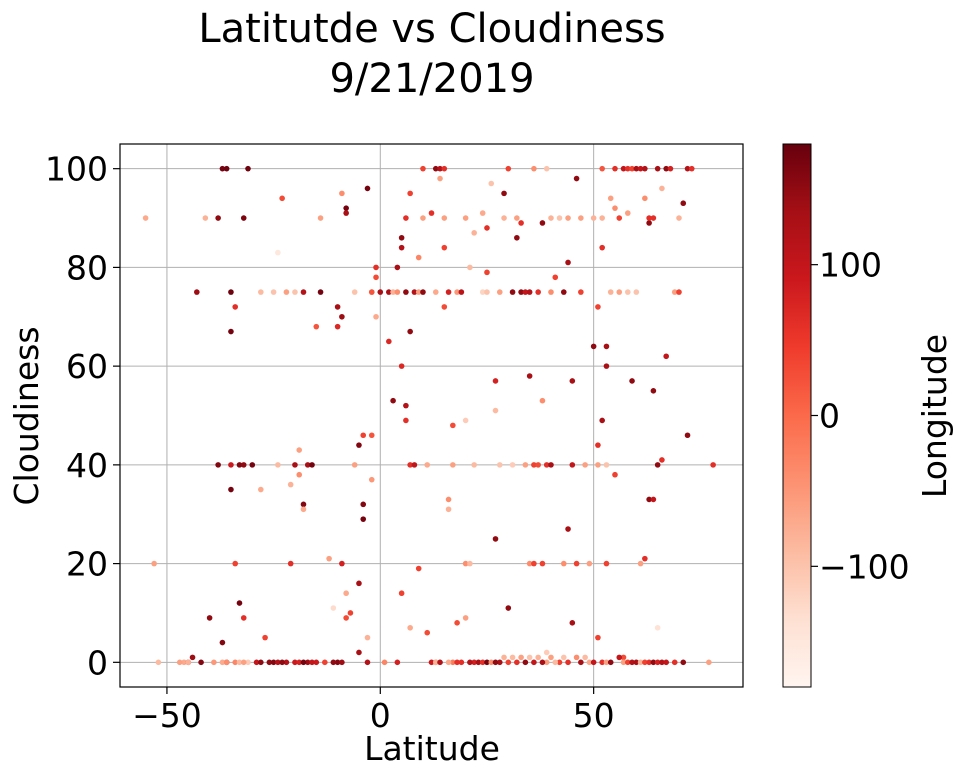  I want to click on chart-subtitle: 9/21/2019, so click(431, 79).